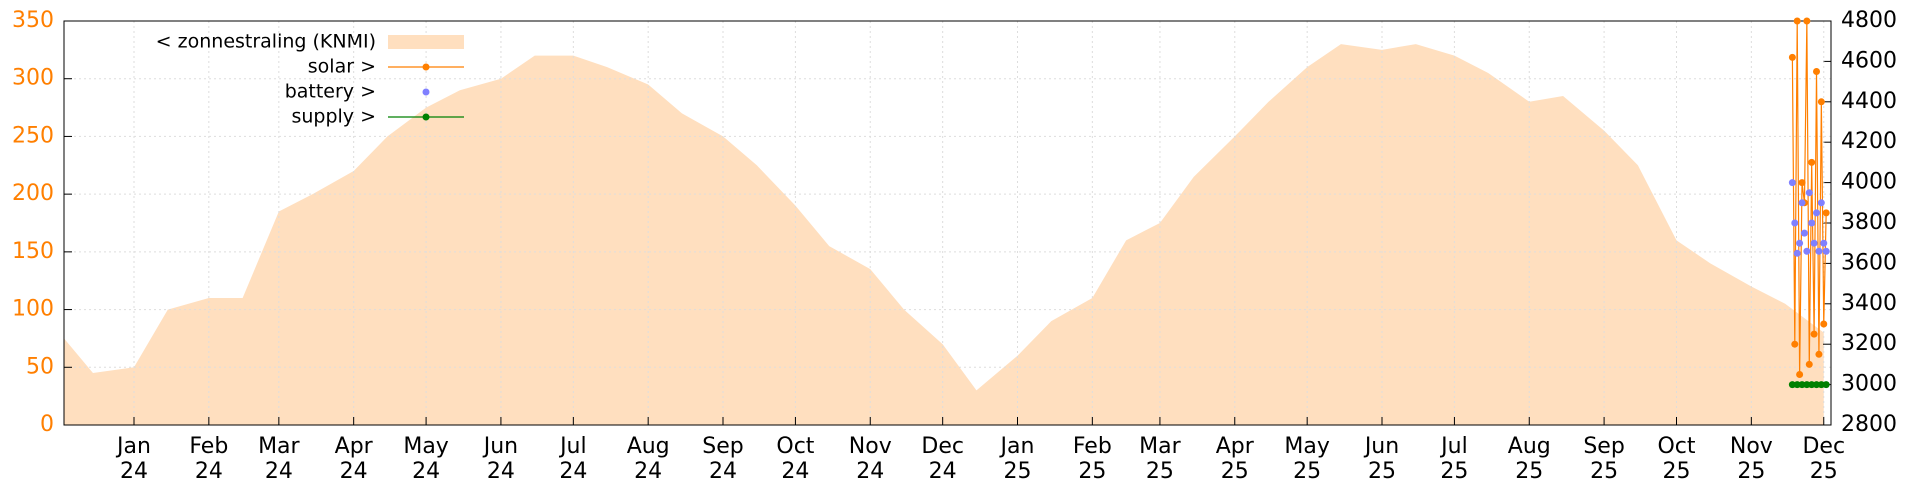 This screenshot has height=480, width=1920. I want to click on y2-tick-label: 3600, so click(1869, 262).